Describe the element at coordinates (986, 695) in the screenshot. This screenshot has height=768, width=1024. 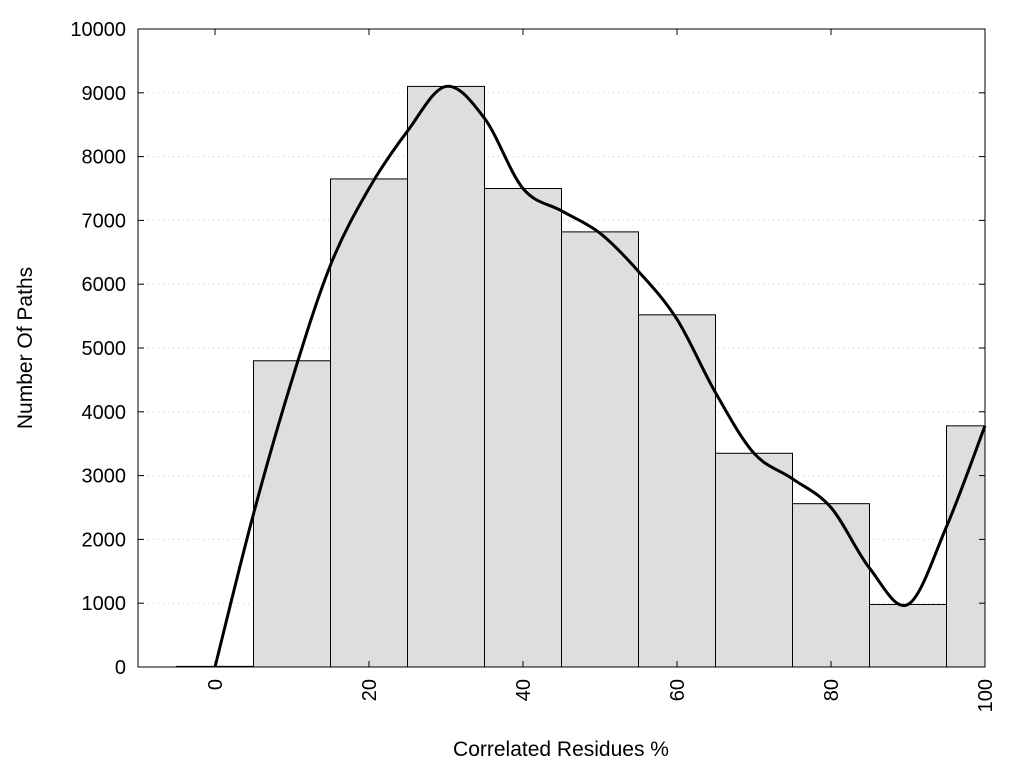
I see `x-tick-label: 100` at that location.